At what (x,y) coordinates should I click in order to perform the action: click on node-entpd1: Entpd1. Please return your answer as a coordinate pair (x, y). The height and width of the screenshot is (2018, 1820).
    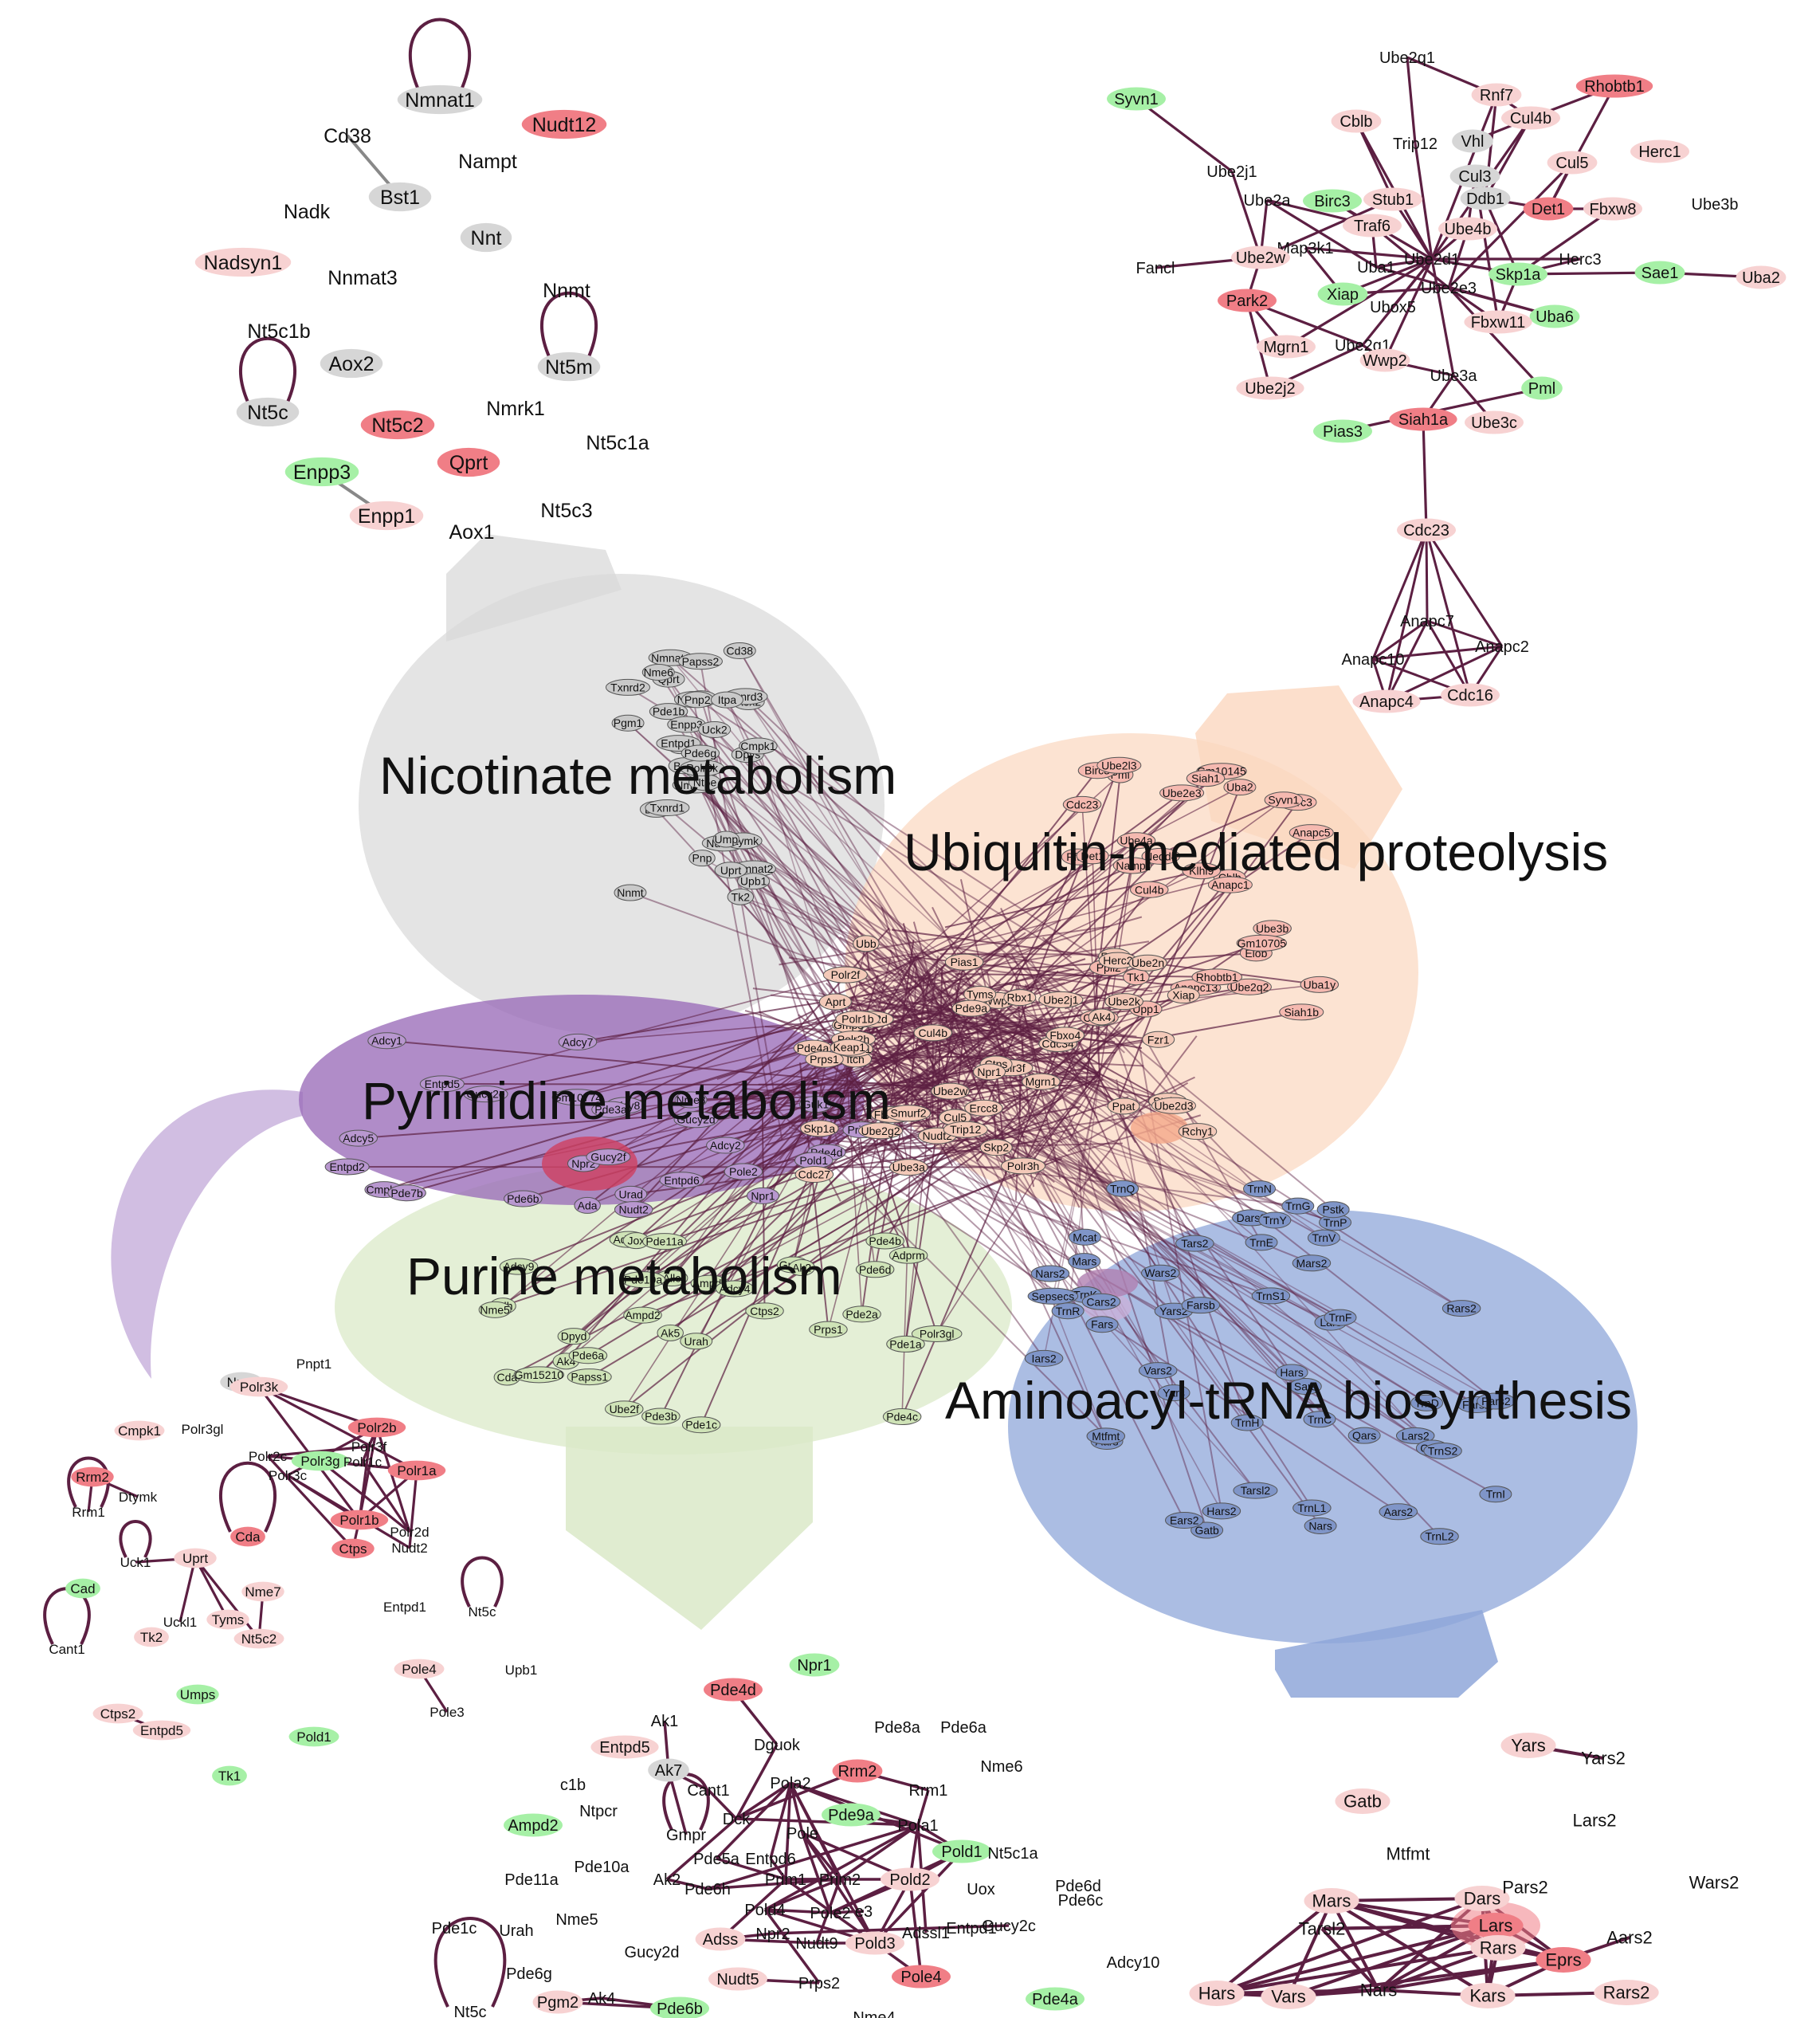
    Looking at the image, I should click on (971, 1929).